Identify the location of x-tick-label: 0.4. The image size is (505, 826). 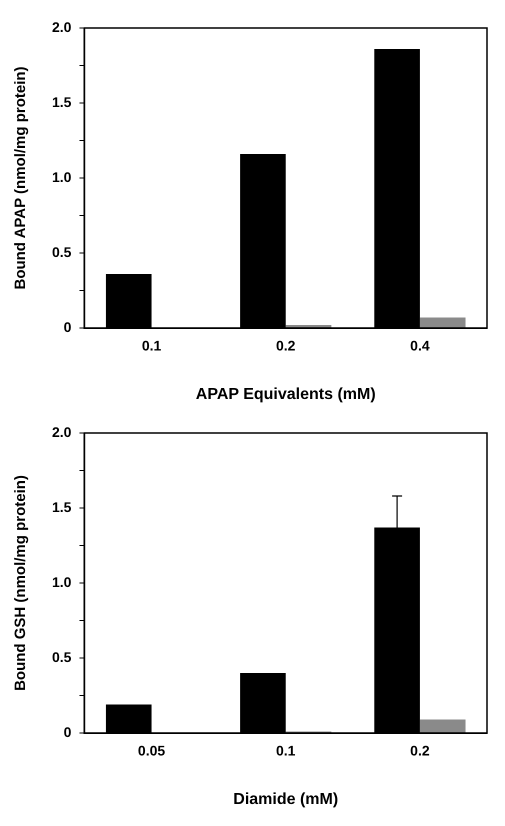
(420, 345).